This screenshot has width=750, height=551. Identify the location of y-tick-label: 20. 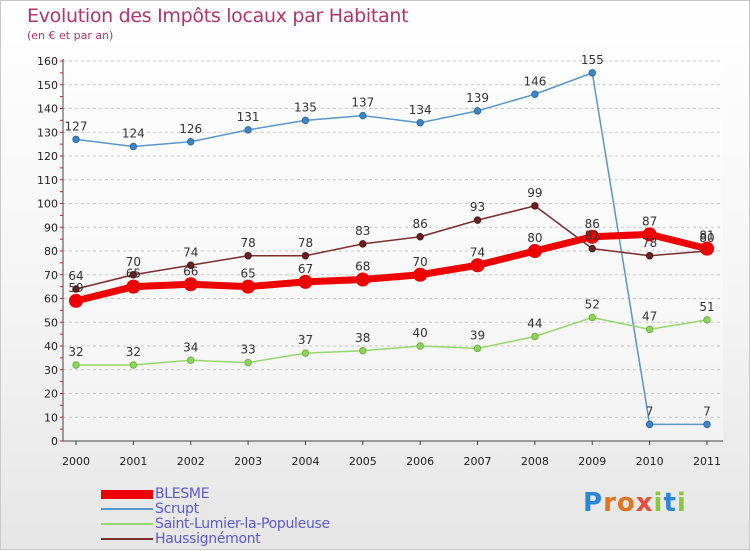
(51, 394).